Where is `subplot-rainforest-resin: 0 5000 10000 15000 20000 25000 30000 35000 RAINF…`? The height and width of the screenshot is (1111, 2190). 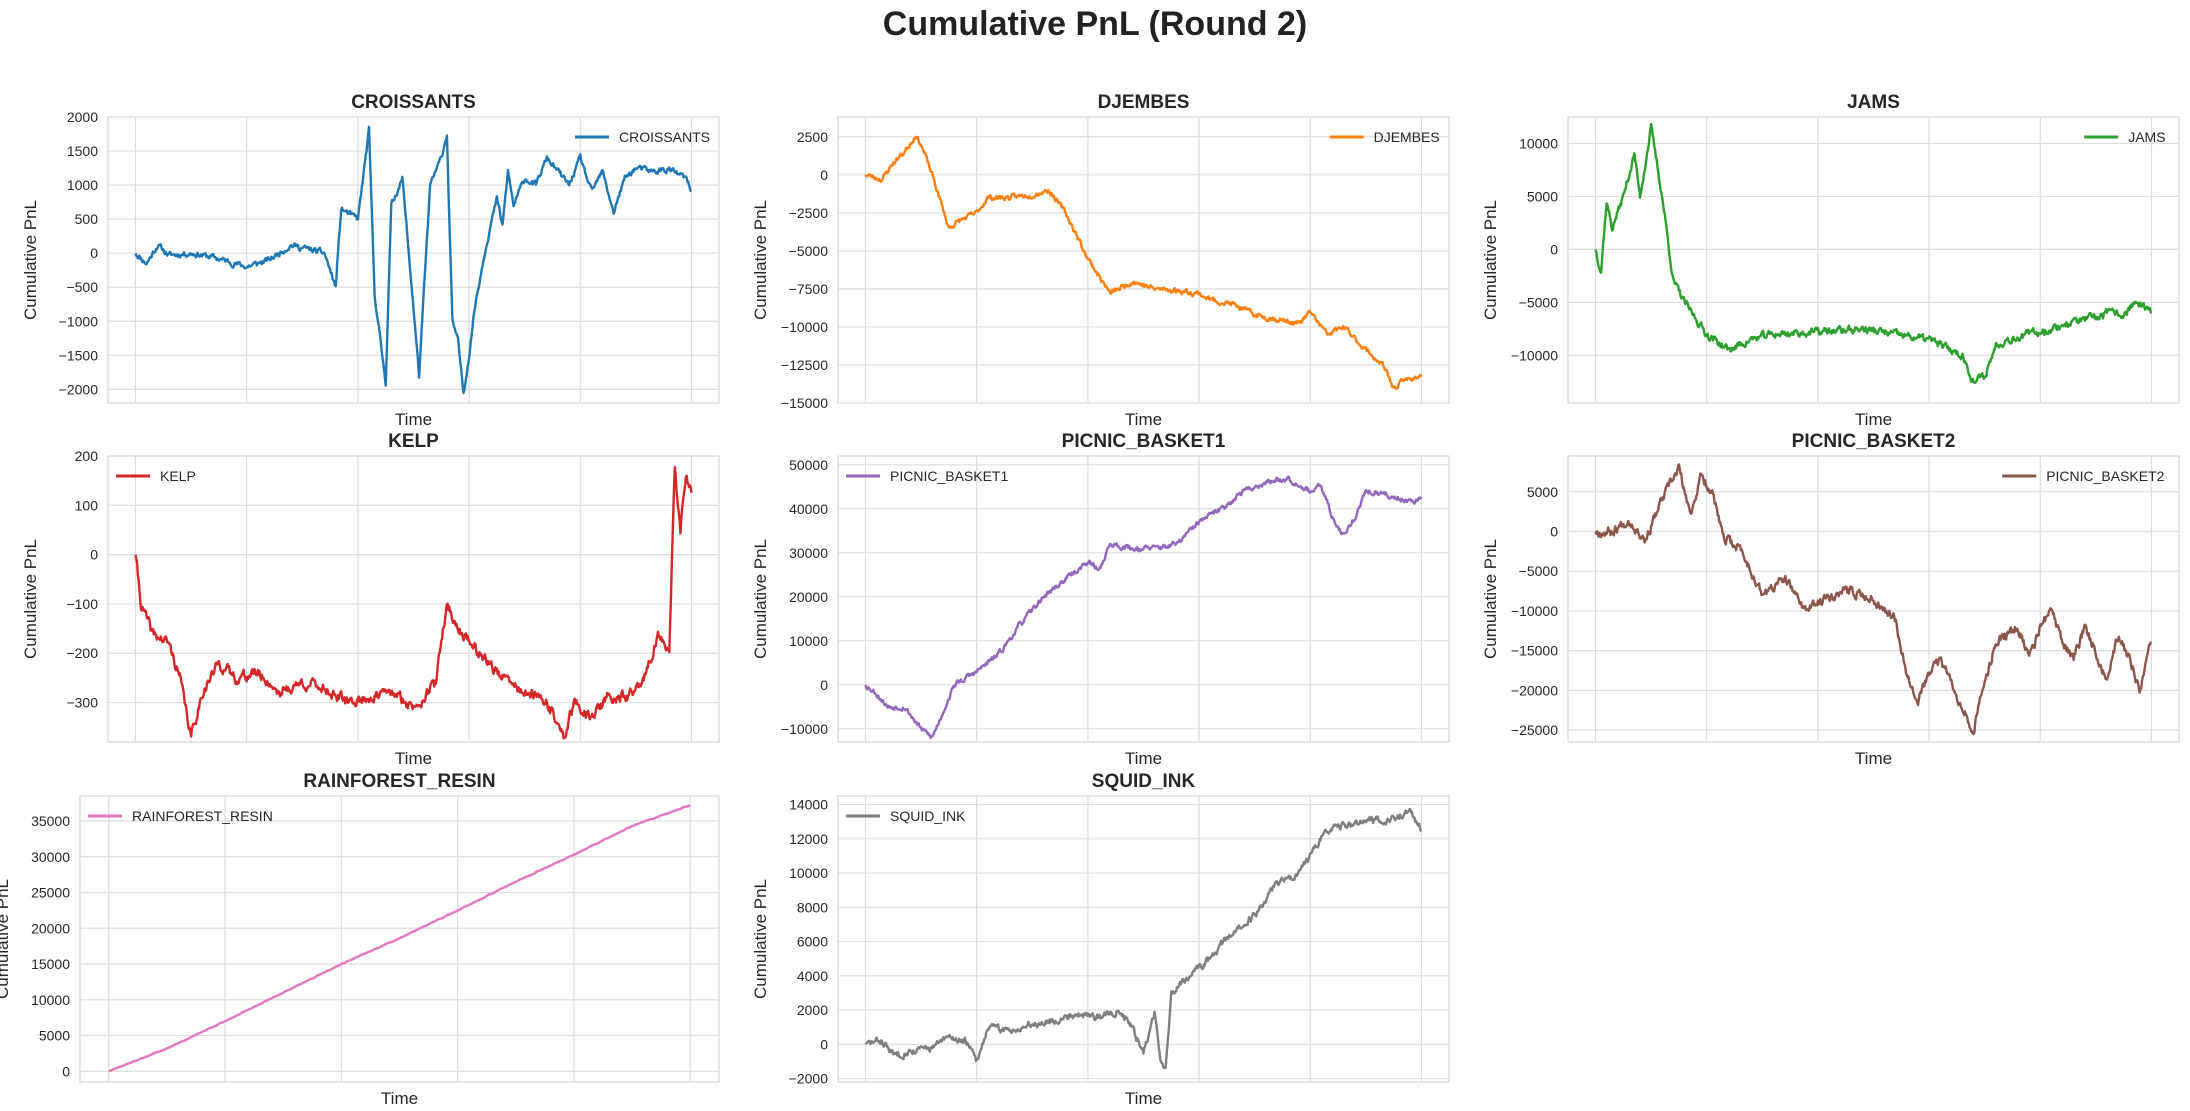
subplot-rainforest-resin: 0 5000 10000 15000 20000 25000 30000 35000 RAINF… is located at coordinates (360, 939).